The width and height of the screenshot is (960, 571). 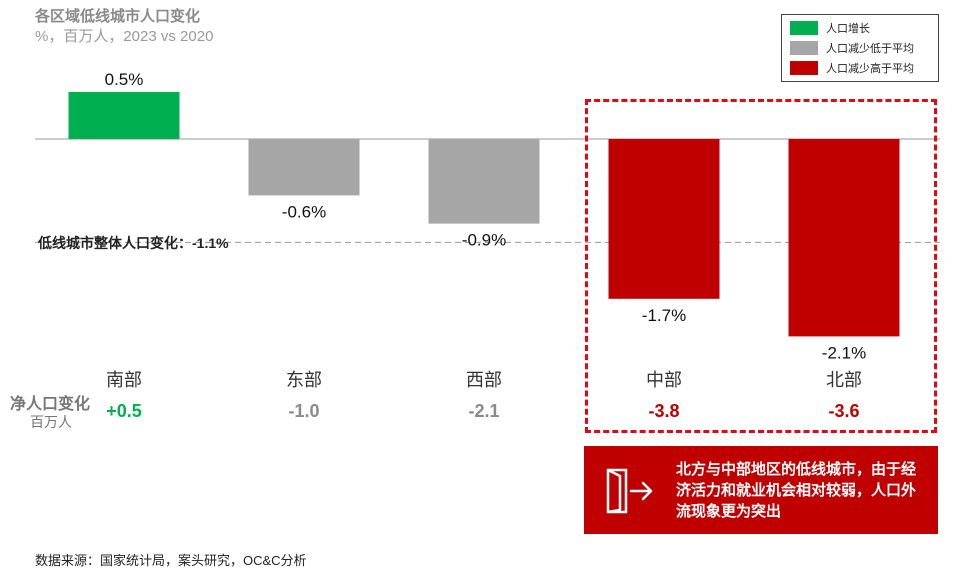 I want to click on net-change-value: -3.6, so click(x=844, y=411).